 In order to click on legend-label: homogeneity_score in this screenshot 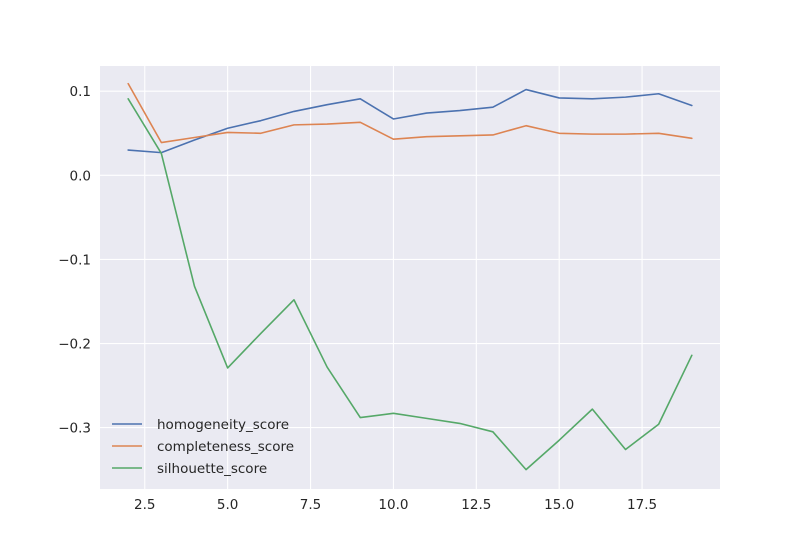, I will do `click(223, 425)`.